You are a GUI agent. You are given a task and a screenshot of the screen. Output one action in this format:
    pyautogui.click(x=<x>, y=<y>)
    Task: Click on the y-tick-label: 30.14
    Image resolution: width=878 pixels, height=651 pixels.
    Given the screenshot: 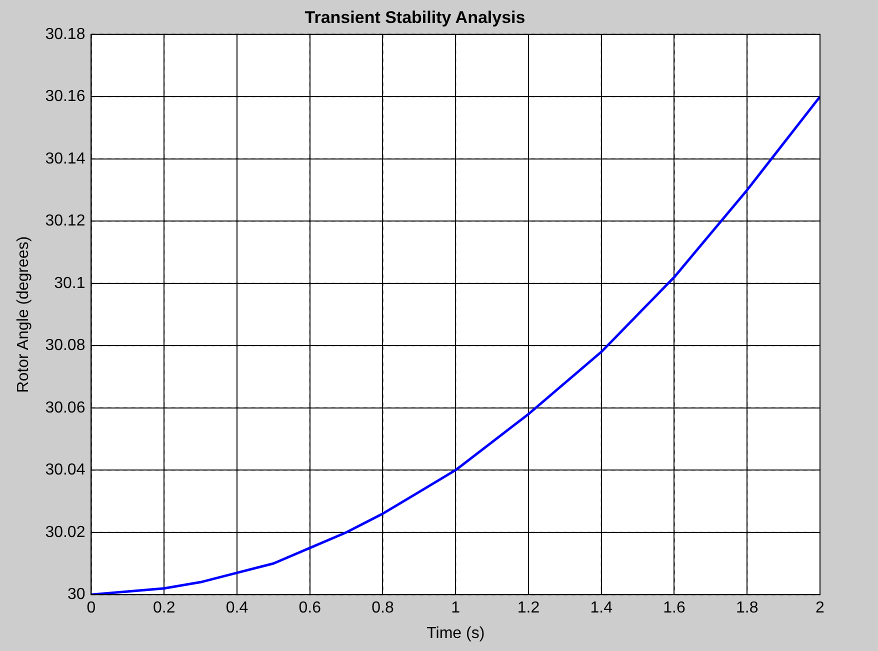 What is the action you would take?
    pyautogui.click(x=65, y=159)
    